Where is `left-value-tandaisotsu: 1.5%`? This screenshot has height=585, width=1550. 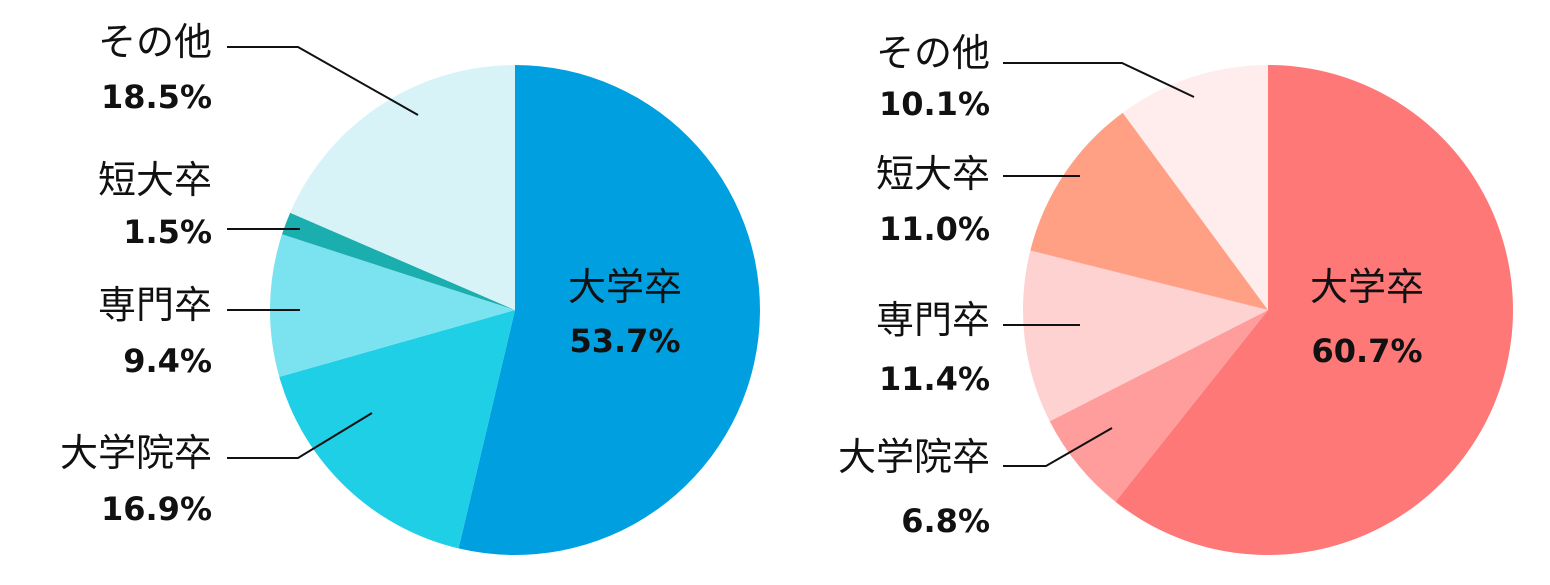 left-value-tandaisotsu: 1.5% is located at coordinates (167, 232).